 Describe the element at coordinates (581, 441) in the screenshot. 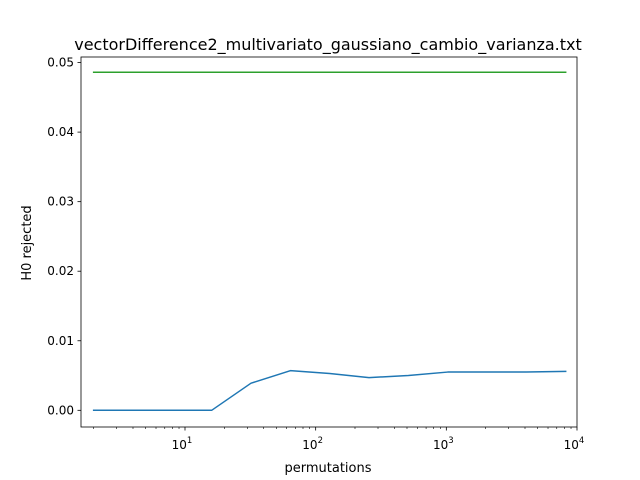

I see `x-tick-exponent: 4` at that location.